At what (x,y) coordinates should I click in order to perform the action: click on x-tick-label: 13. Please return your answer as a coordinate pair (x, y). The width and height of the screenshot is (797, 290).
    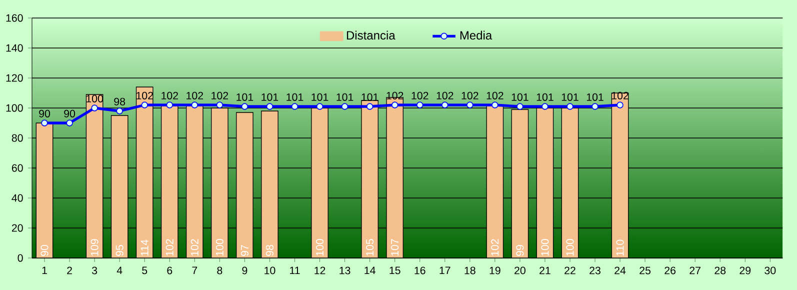
    Looking at the image, I should click on (345, 270).